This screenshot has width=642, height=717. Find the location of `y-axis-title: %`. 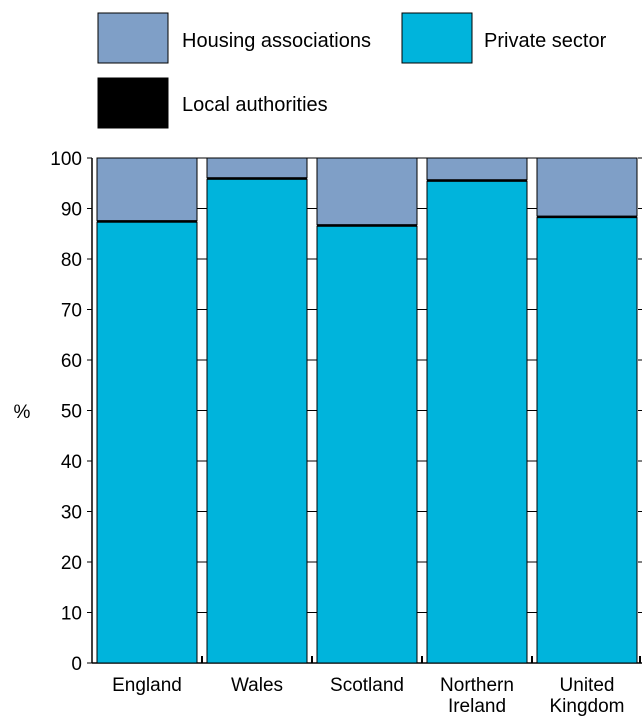

y-axis-title: % is located at coordinates (22, 412).